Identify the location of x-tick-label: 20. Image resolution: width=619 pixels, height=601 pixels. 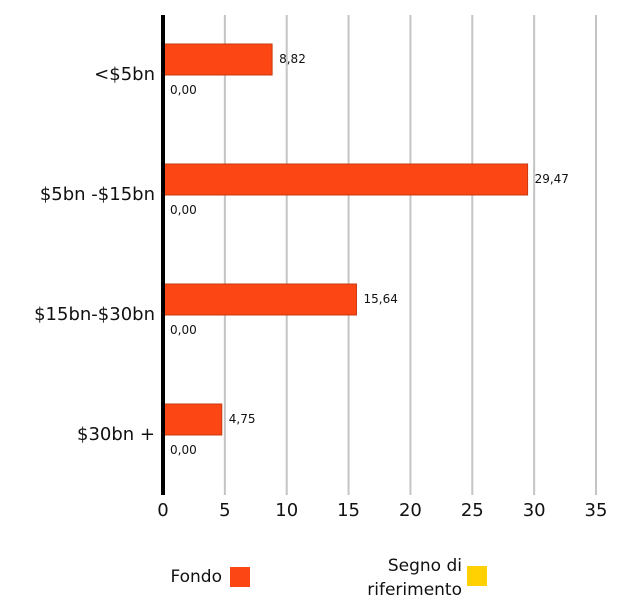
(410, 510).